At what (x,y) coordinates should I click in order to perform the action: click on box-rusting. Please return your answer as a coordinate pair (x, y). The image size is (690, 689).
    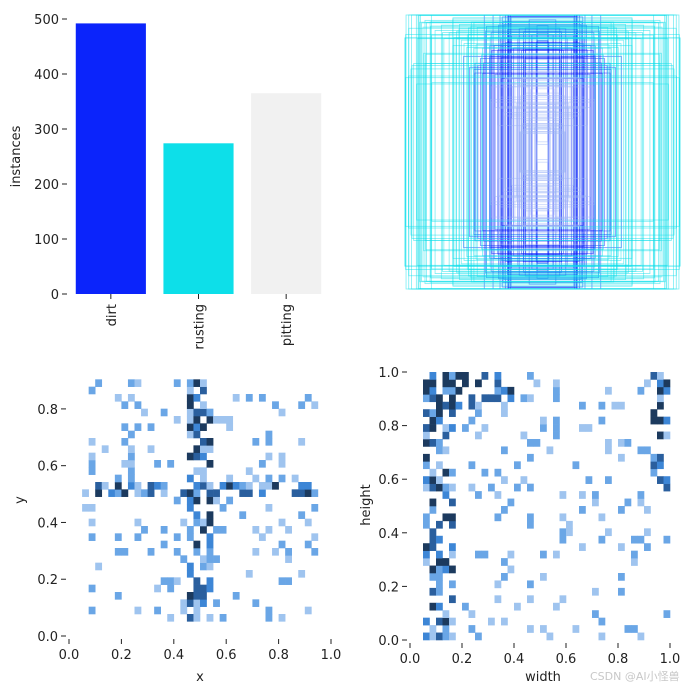
    Looking at the image, I should click on (542, 152).